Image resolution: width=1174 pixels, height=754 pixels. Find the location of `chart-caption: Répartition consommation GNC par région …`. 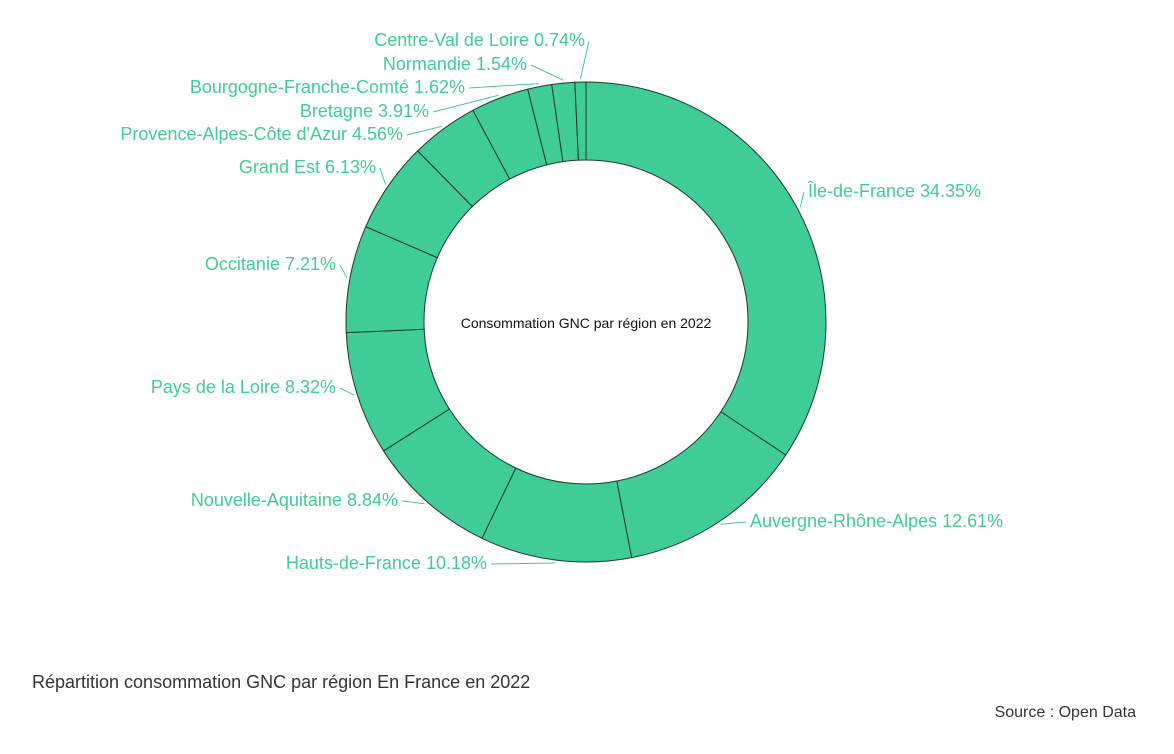

chart-caption: Répartition consommation GNC par région … is located at coordinates (281, 682).